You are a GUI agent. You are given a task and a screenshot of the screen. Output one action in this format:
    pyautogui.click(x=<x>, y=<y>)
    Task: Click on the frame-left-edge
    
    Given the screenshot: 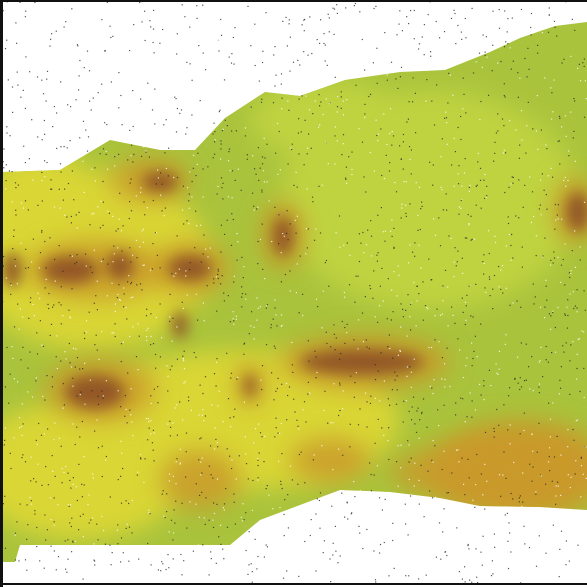 What is the action you would take?
    pyautogui.click(x=1, y=293)
    